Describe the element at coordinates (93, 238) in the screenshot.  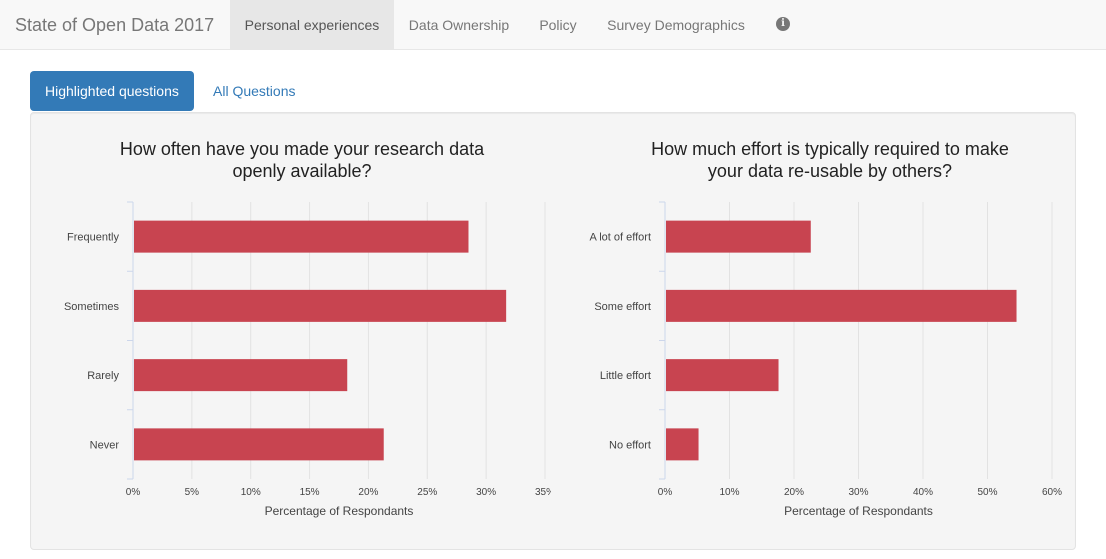
I see `category-label: Frequently` at that location.